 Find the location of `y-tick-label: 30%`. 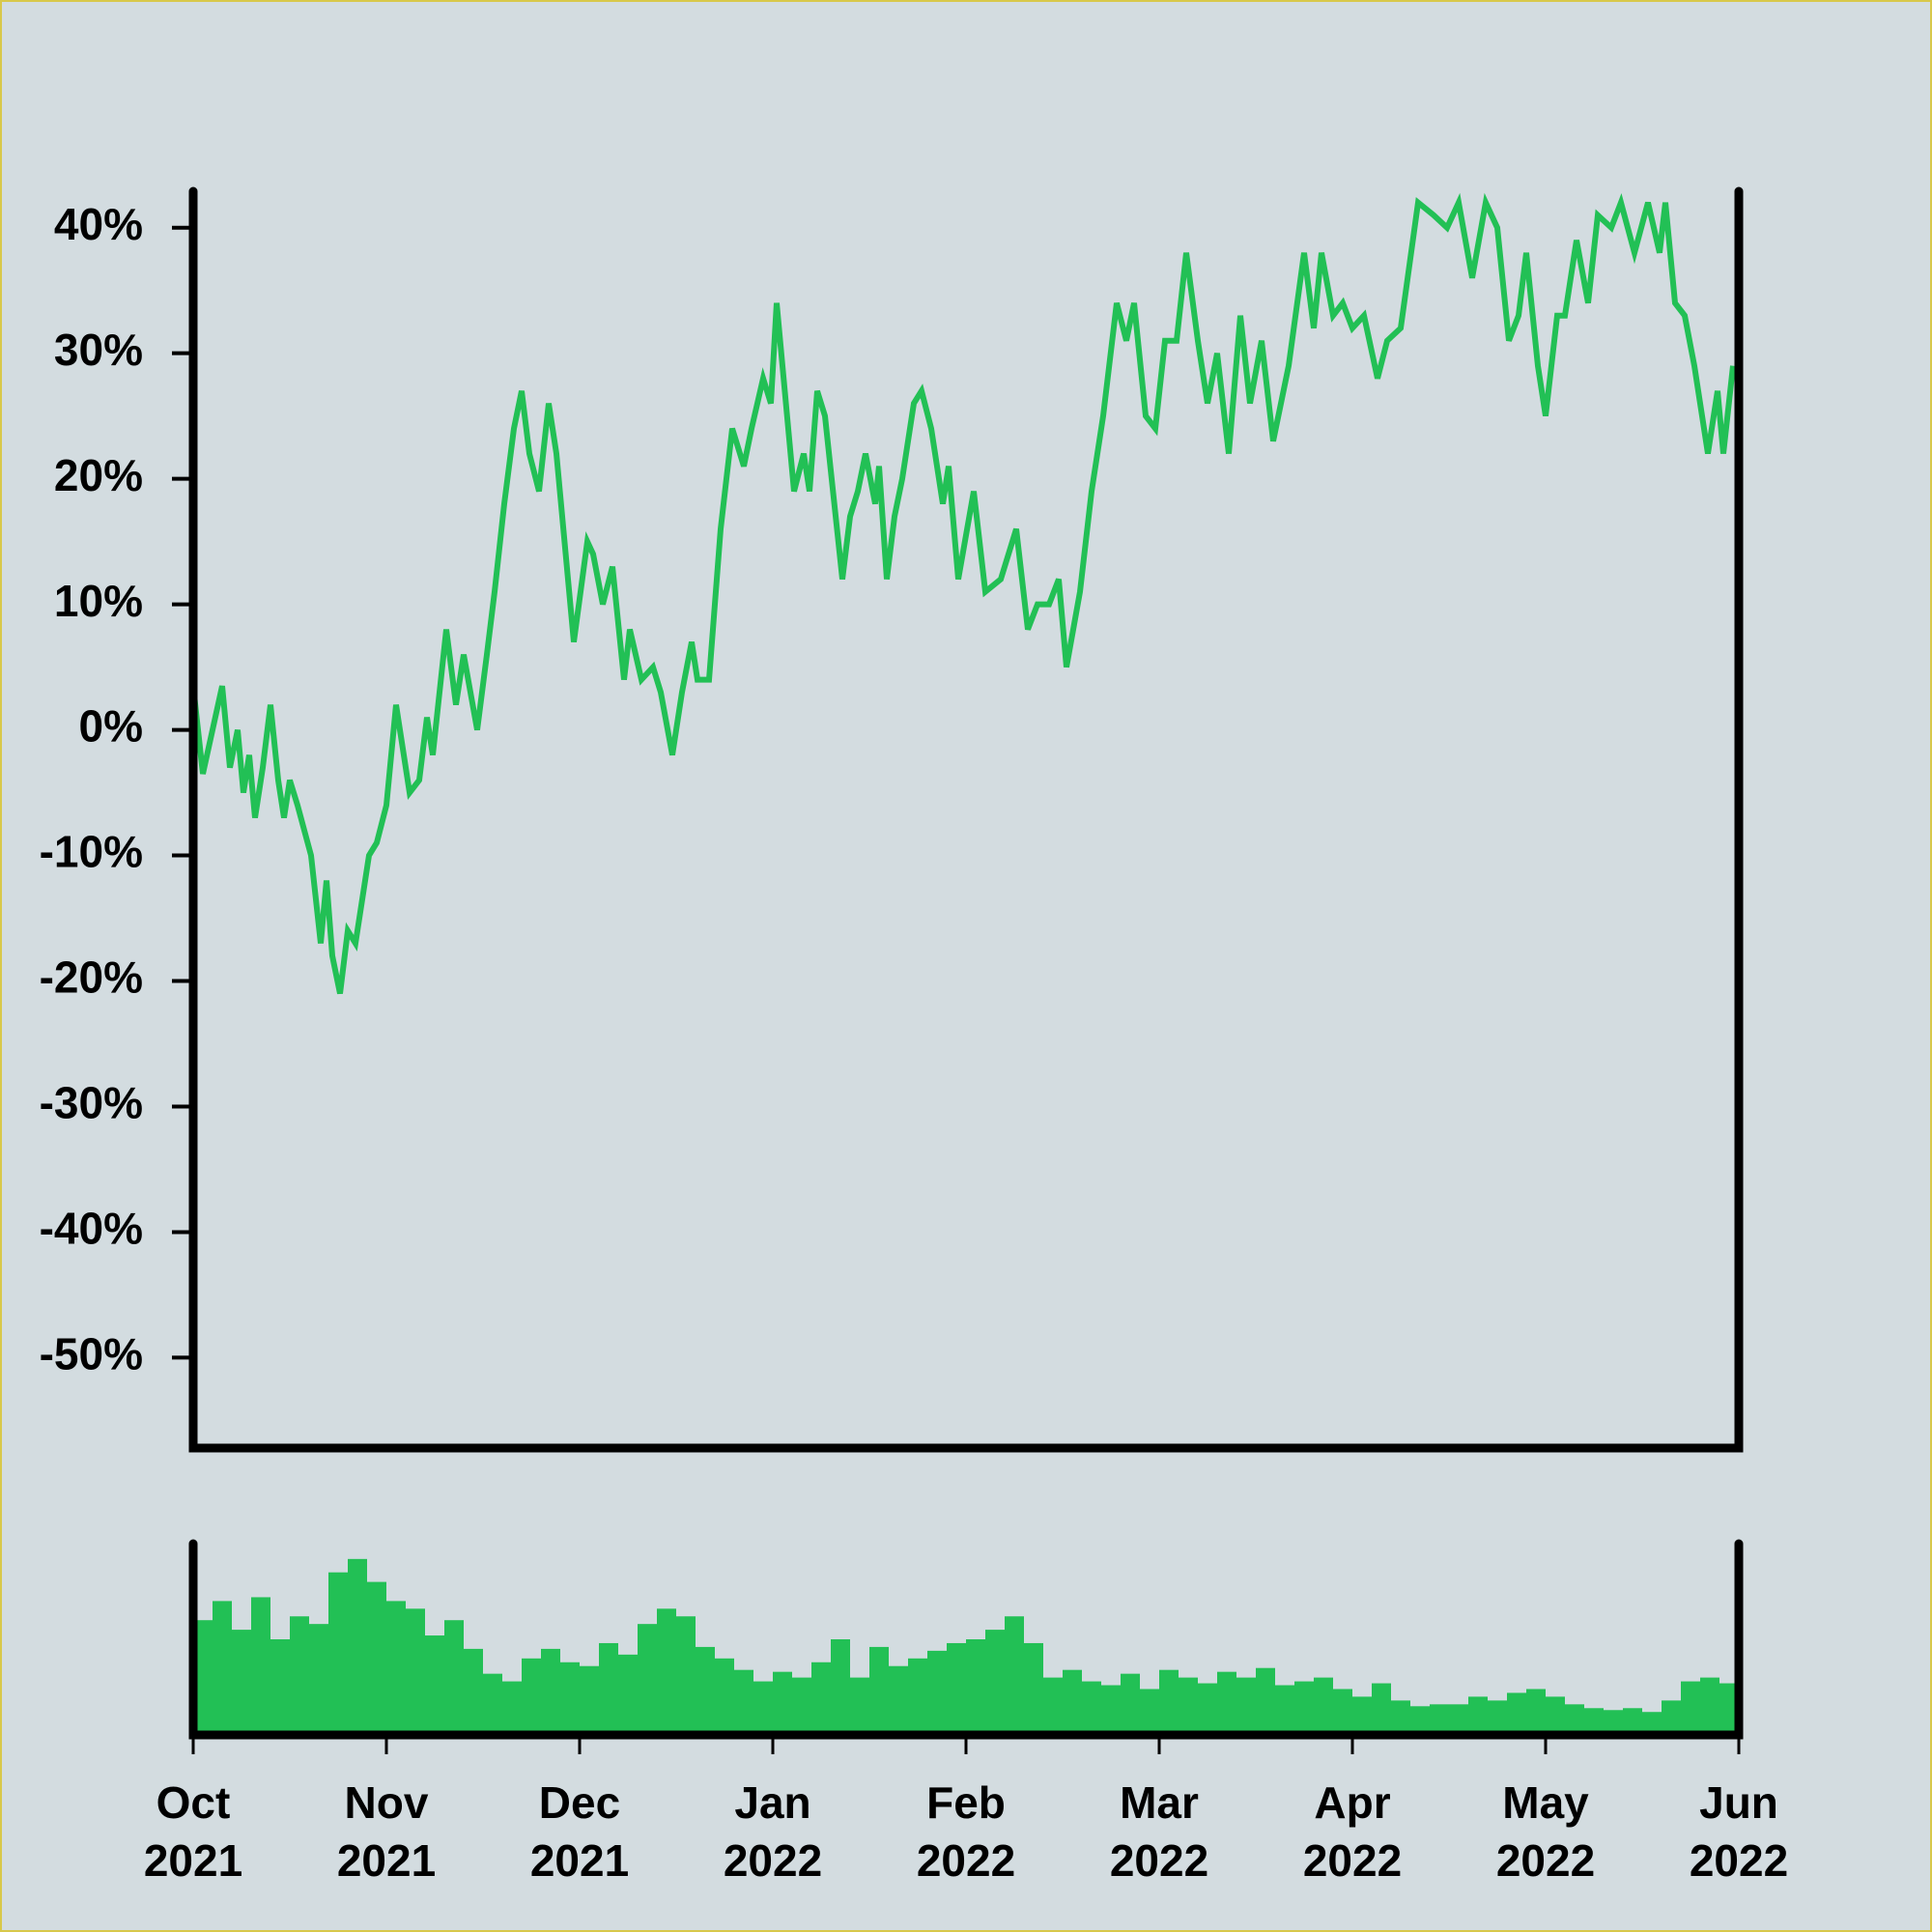

y-tick-label: 30% is located at coordinates (98, 350).